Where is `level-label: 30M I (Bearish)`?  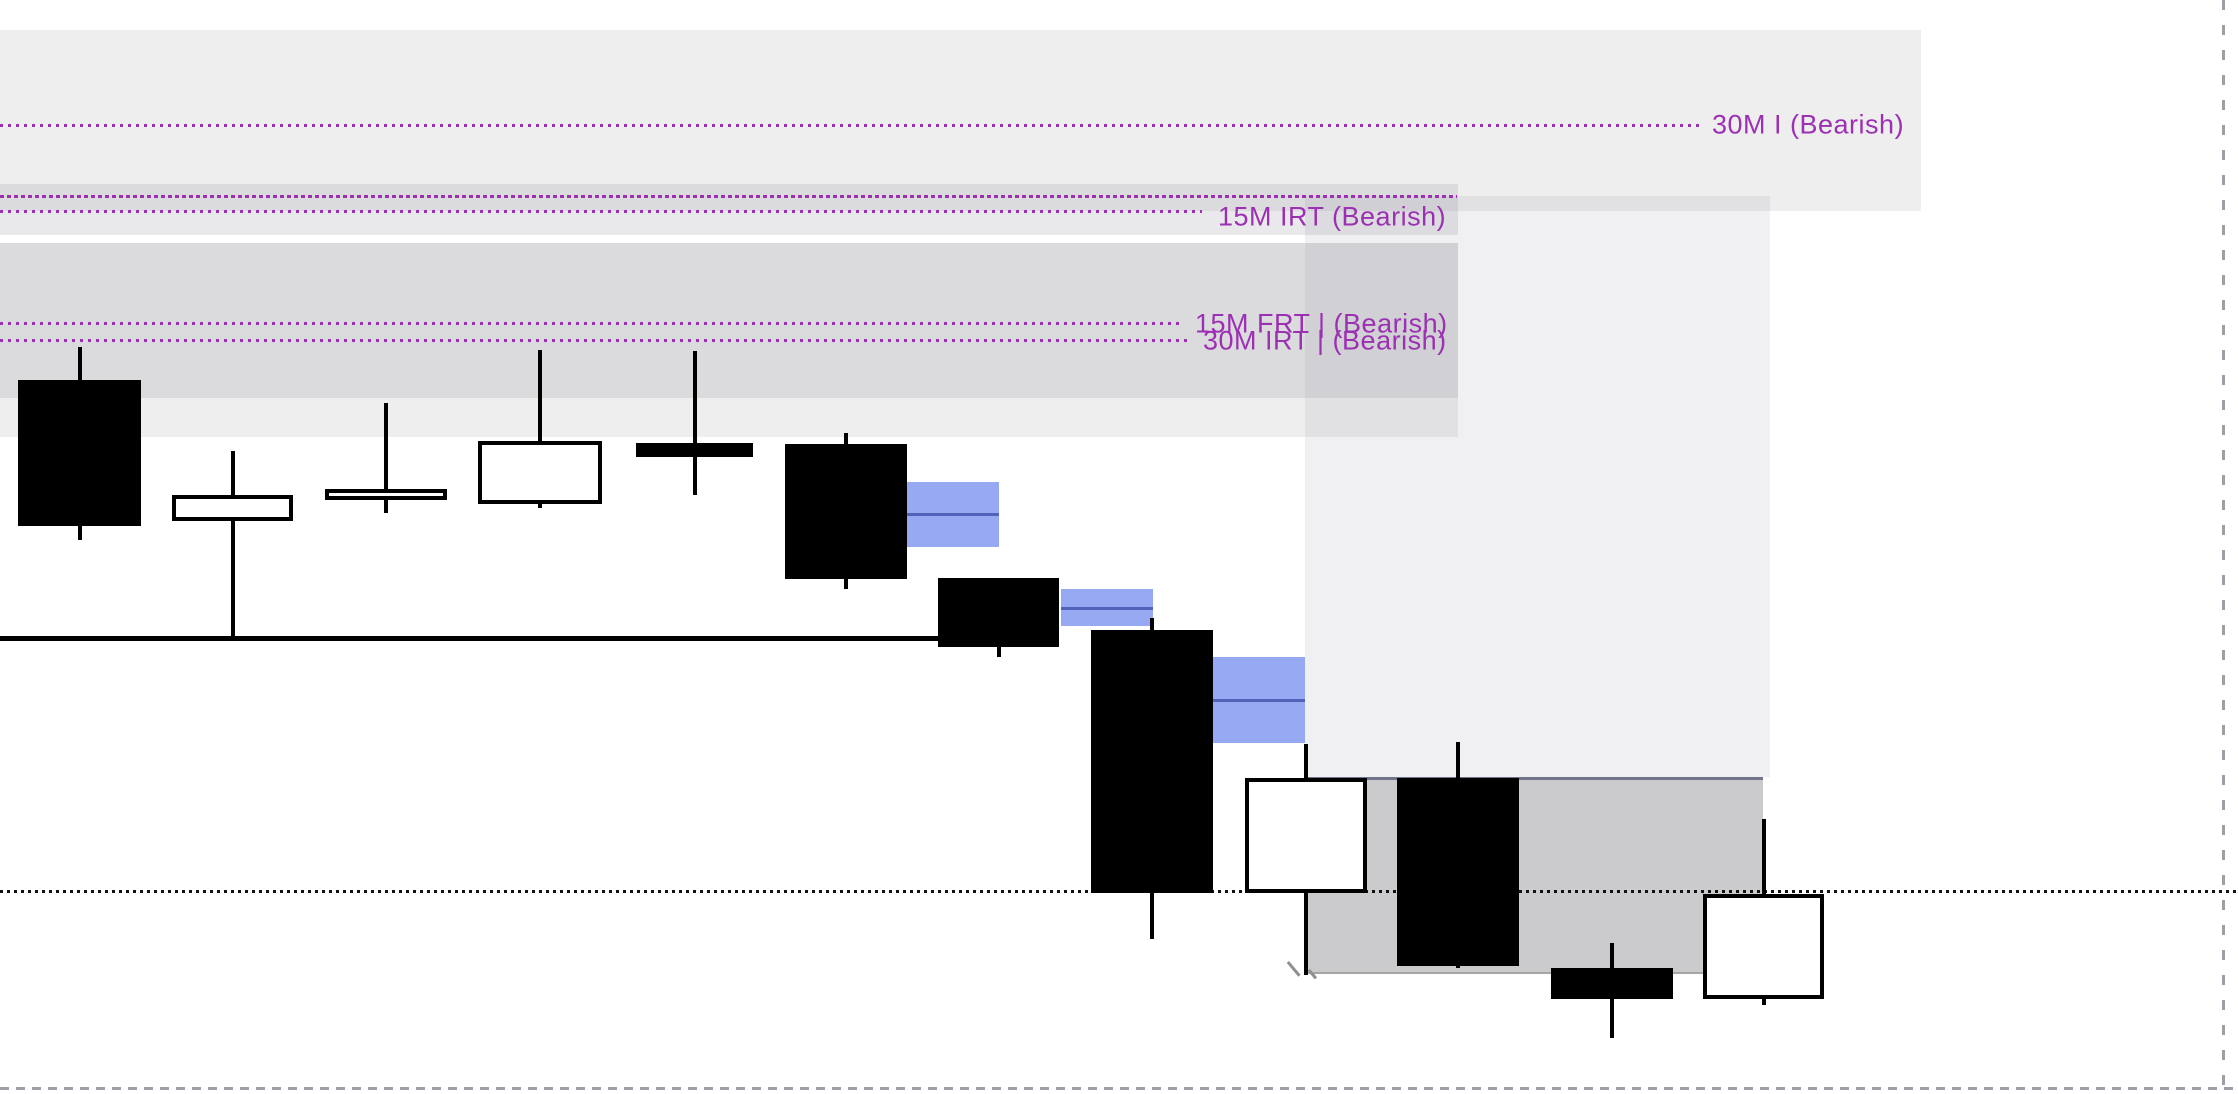 level-label: 30M I (Bearish) is located at coordinates (1808, 124).